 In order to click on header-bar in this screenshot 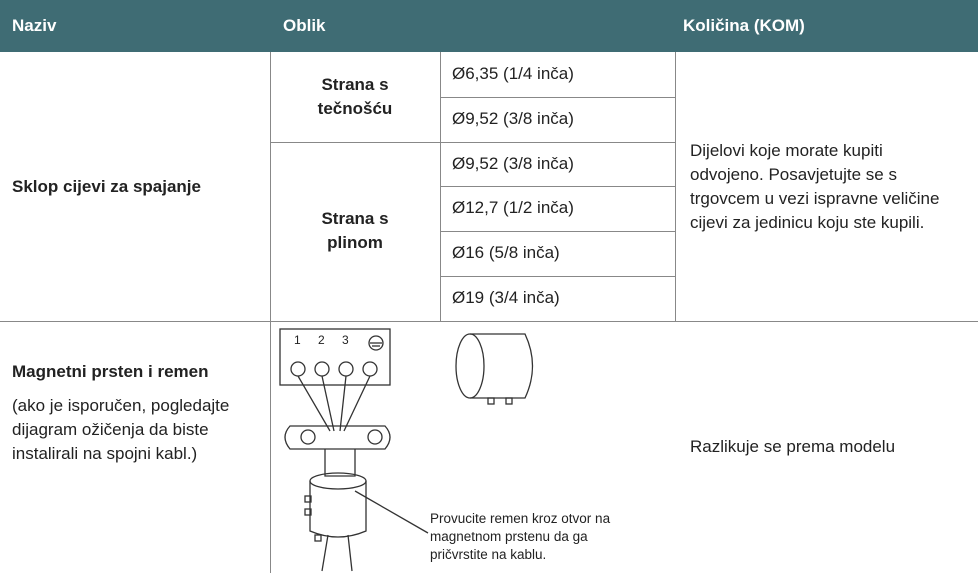, I will do `click(489, 26)`.